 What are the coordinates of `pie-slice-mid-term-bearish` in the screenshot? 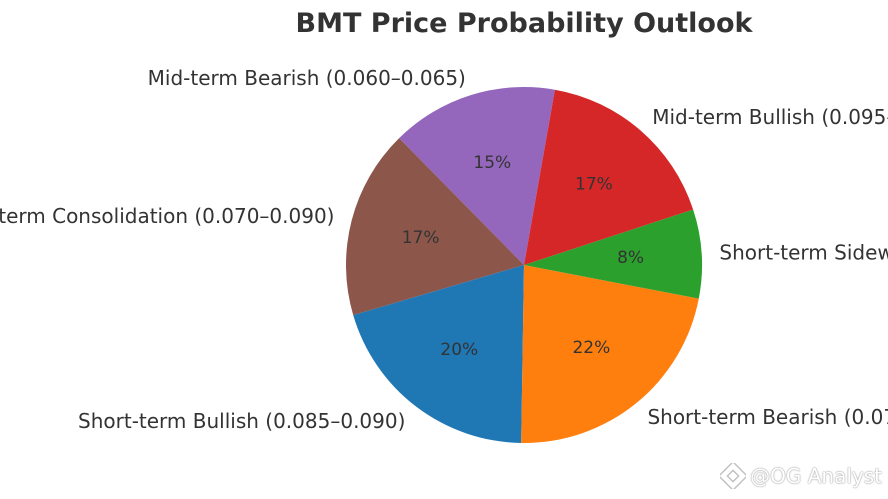 It's located at (477, 176).